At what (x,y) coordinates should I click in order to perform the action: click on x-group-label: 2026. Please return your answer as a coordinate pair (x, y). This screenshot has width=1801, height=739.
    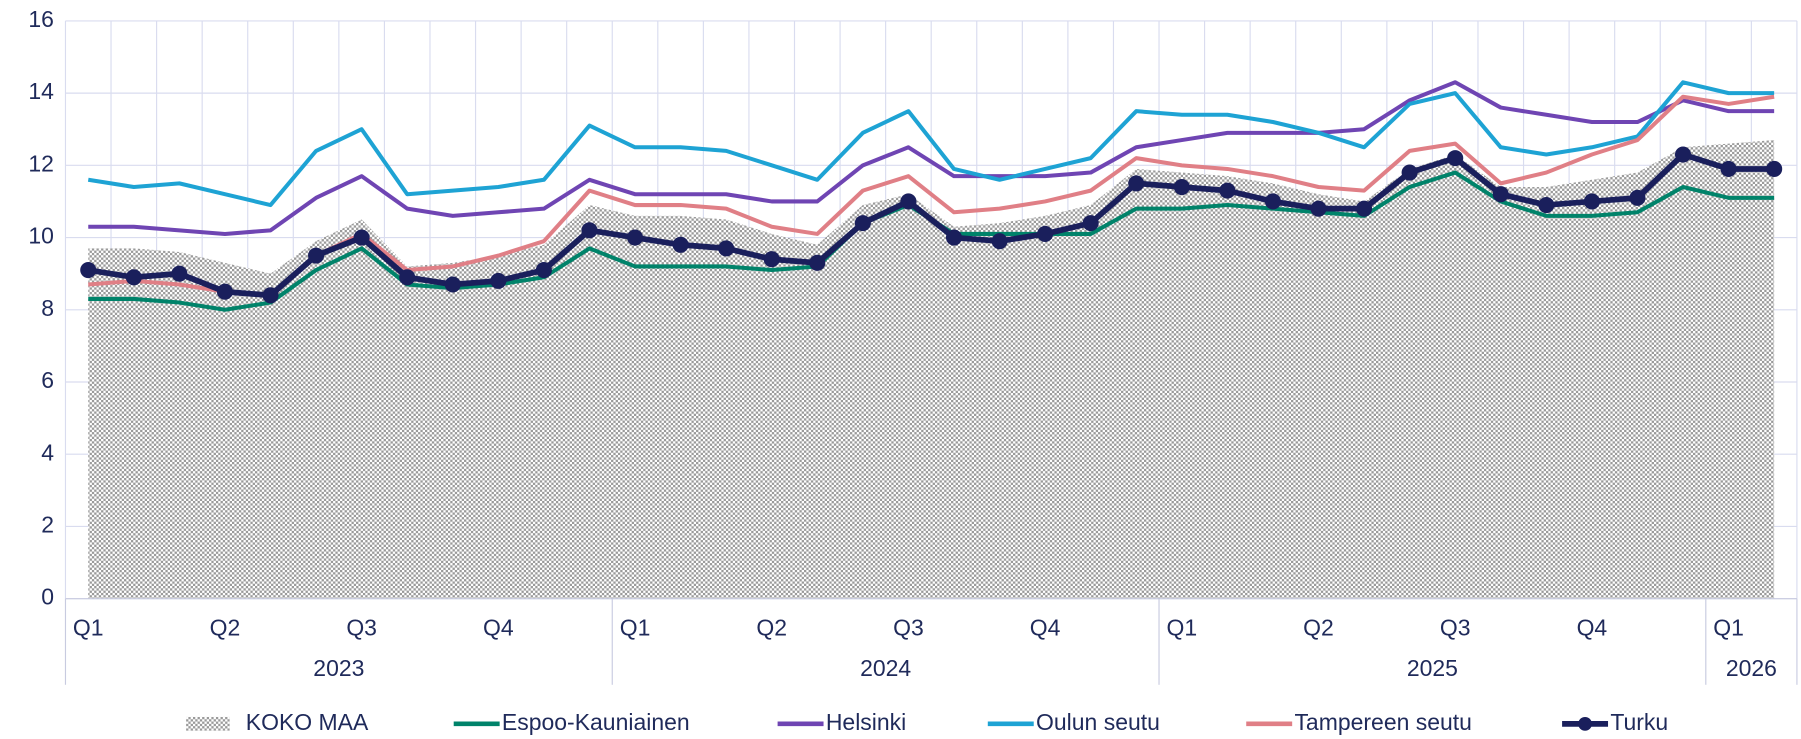
    Looking at the image, I should click on (1751, 668).